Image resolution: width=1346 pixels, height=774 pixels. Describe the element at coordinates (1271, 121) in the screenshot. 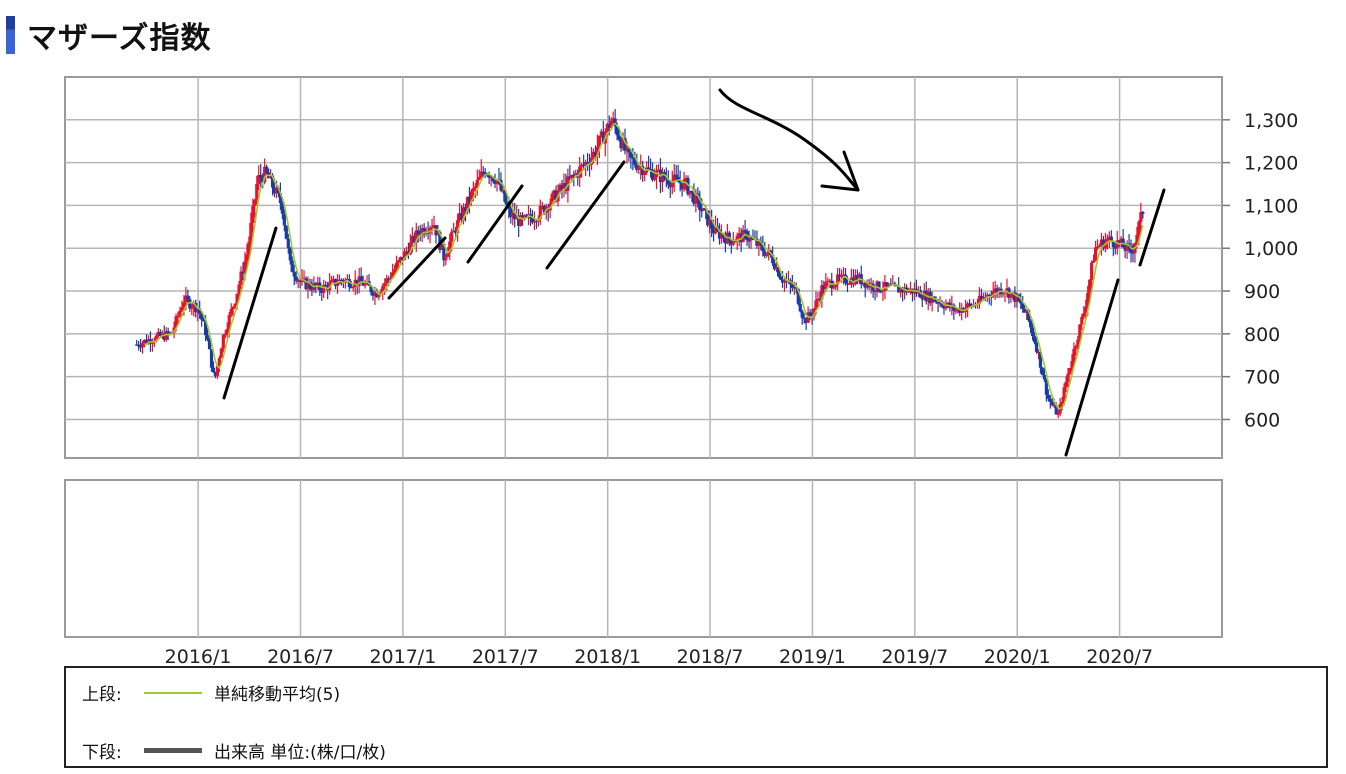

I see `y-tick-label: 1,300` at that location.